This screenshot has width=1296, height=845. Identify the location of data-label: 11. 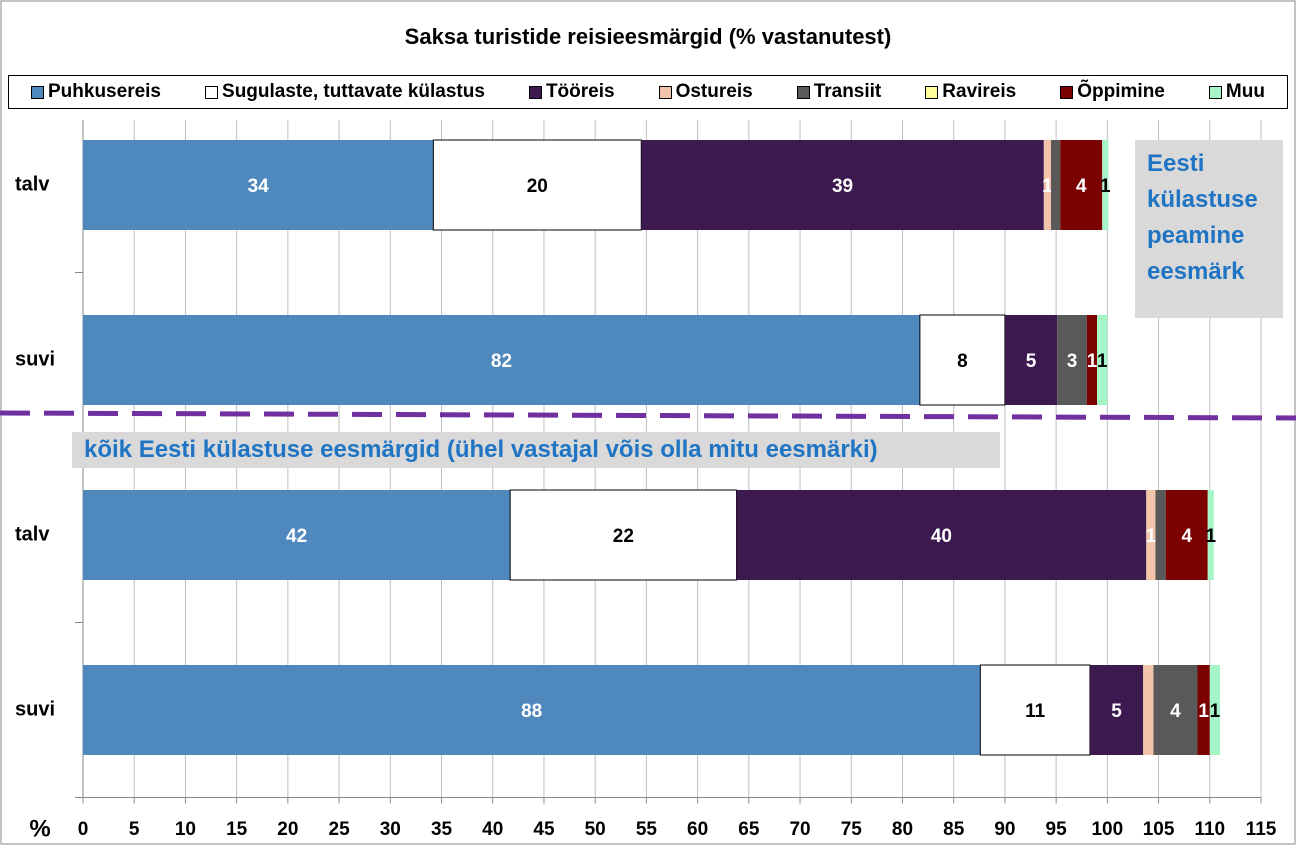
(1035, 711).